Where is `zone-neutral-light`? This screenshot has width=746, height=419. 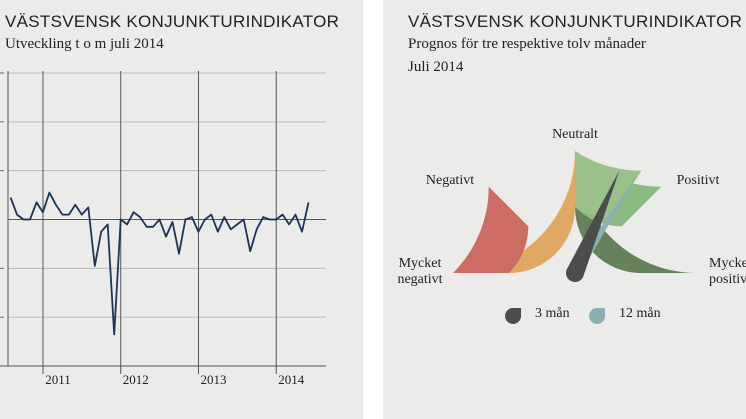 zone-neutral-light is located at coordinates (608, 184).